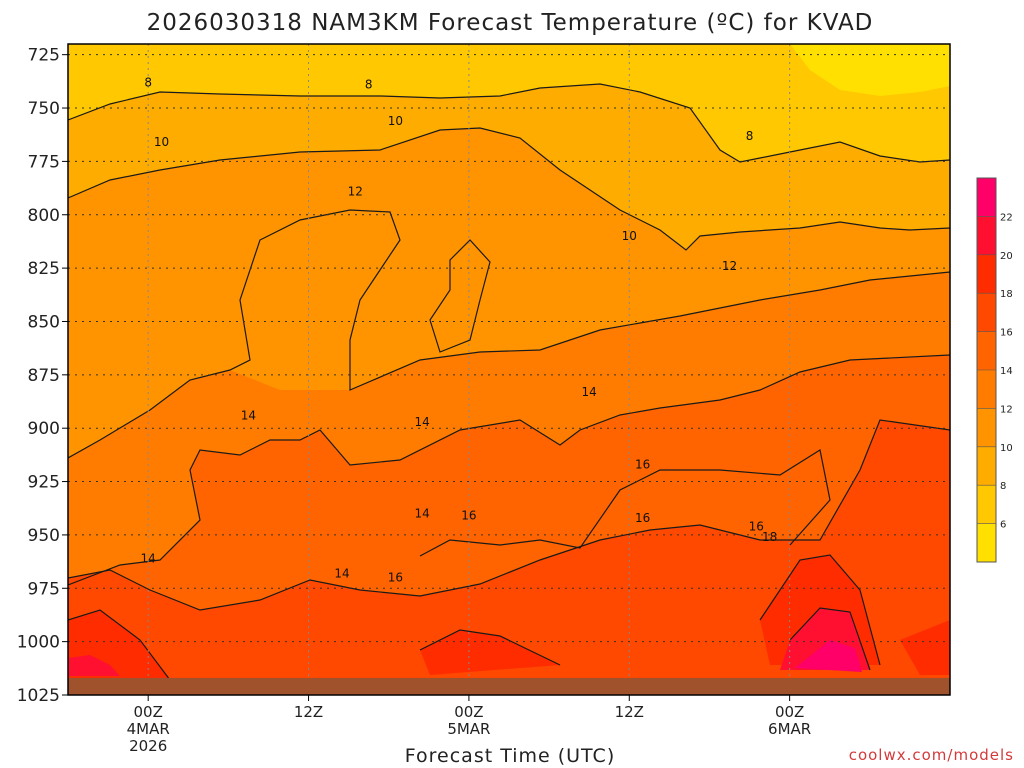 This screenshot has width=1024, height=768. Describe the element at coordinates (44, 269) in the screenshot. I see `y-tick-label: 825` at that location.